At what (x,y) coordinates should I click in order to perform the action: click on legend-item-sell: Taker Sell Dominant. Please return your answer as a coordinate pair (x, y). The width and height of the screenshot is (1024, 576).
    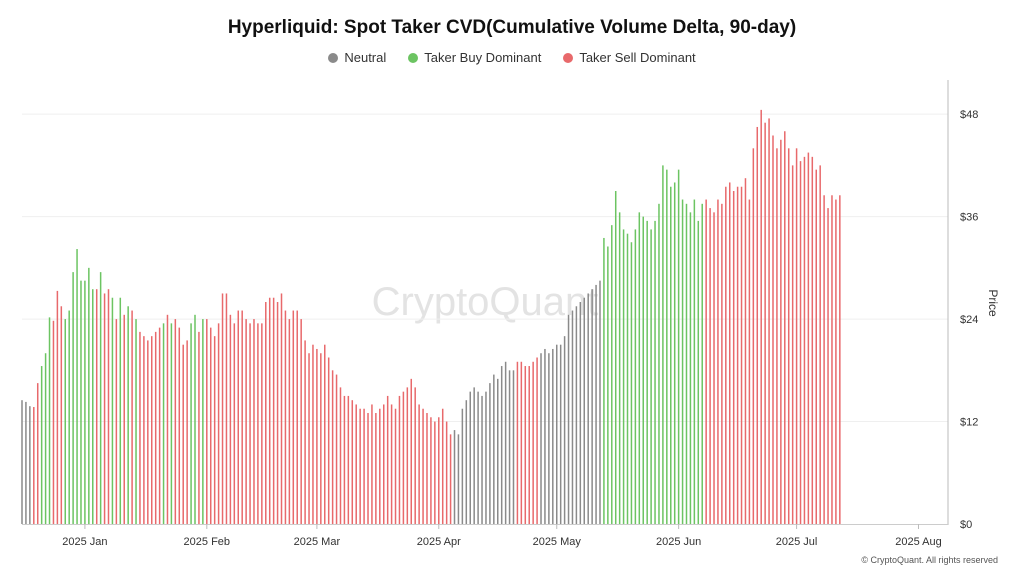
    Looking at the image, I should click on (629, 57).